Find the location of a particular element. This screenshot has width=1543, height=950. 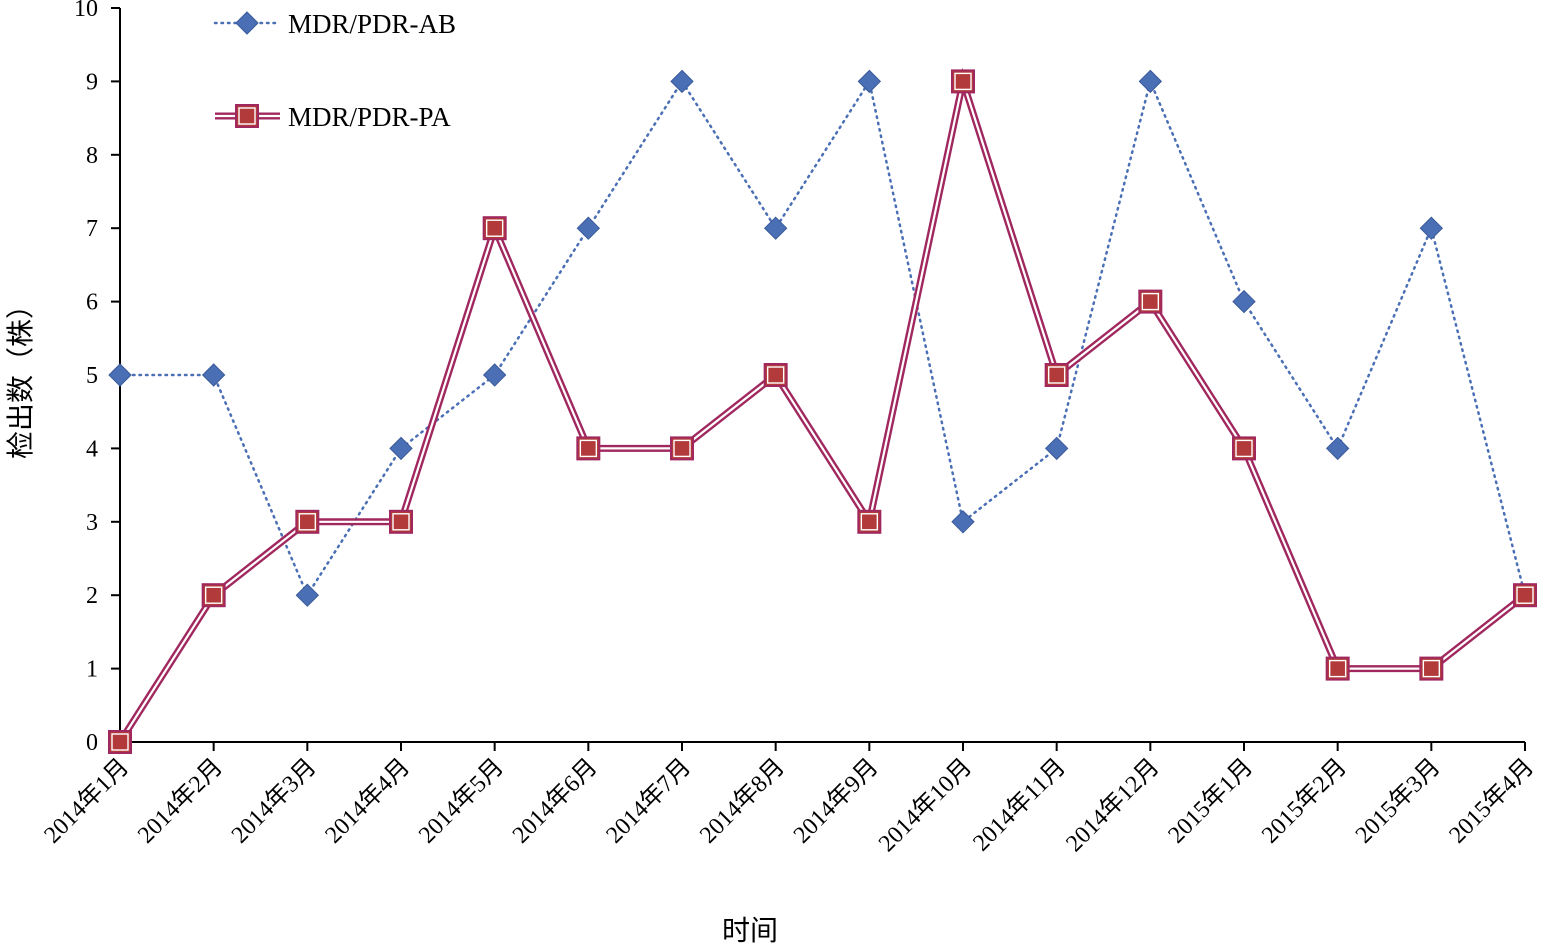

x-axis-title: 时间 is located at coordinates (750, 930).